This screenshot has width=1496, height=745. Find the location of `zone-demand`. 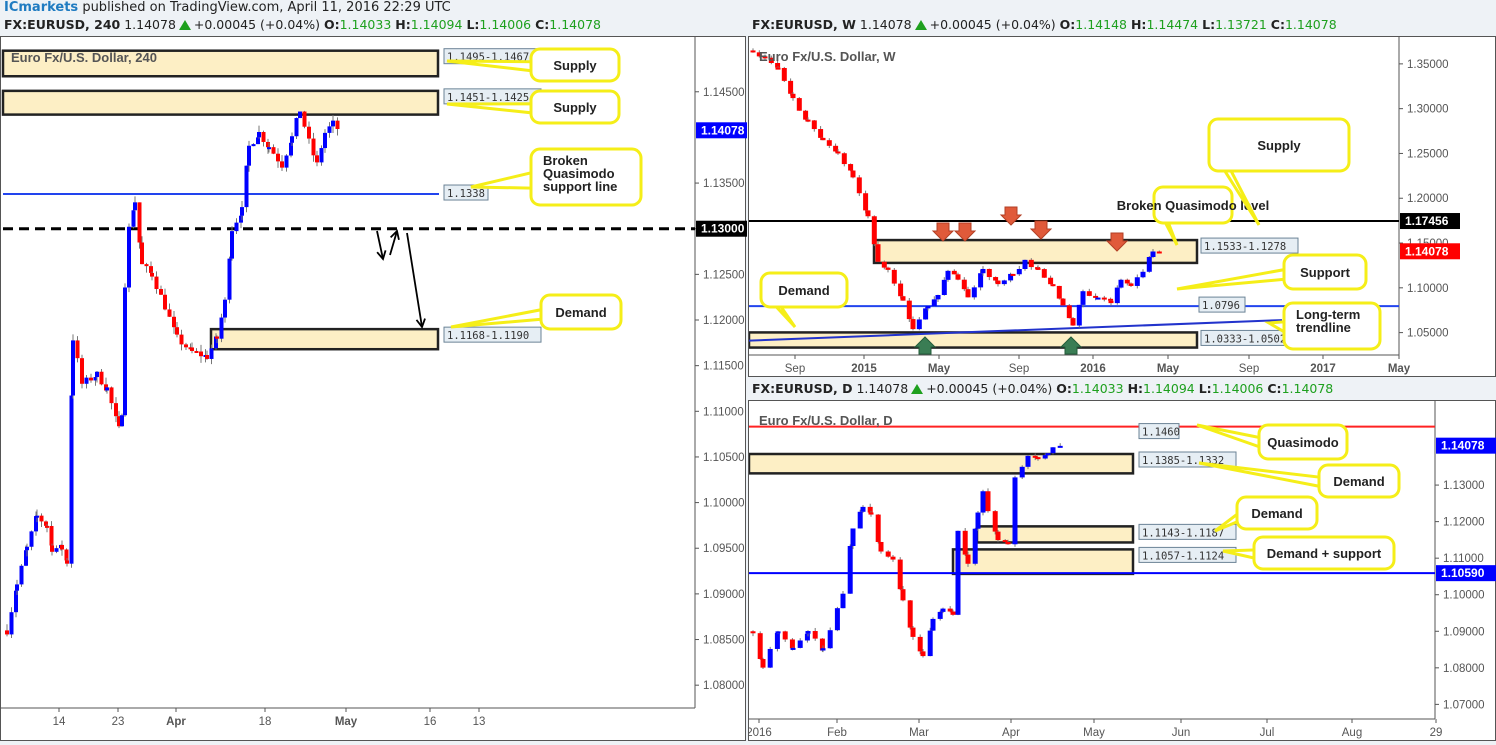

zone-demand is located at coordinates (942, 463).